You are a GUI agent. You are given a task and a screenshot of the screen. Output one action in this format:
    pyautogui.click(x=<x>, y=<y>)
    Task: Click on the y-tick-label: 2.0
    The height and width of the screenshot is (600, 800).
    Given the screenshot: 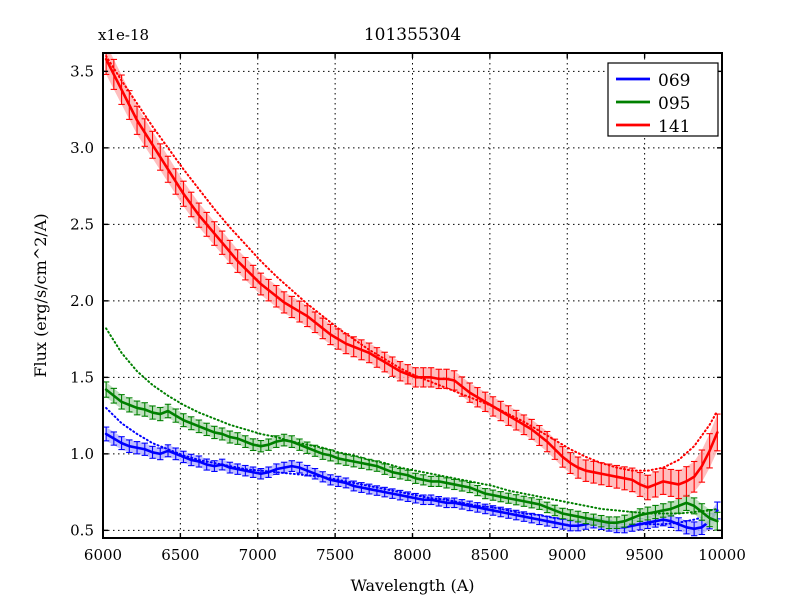 What is the action you would take?
    pyautogui.click(x=82, y=301)
    